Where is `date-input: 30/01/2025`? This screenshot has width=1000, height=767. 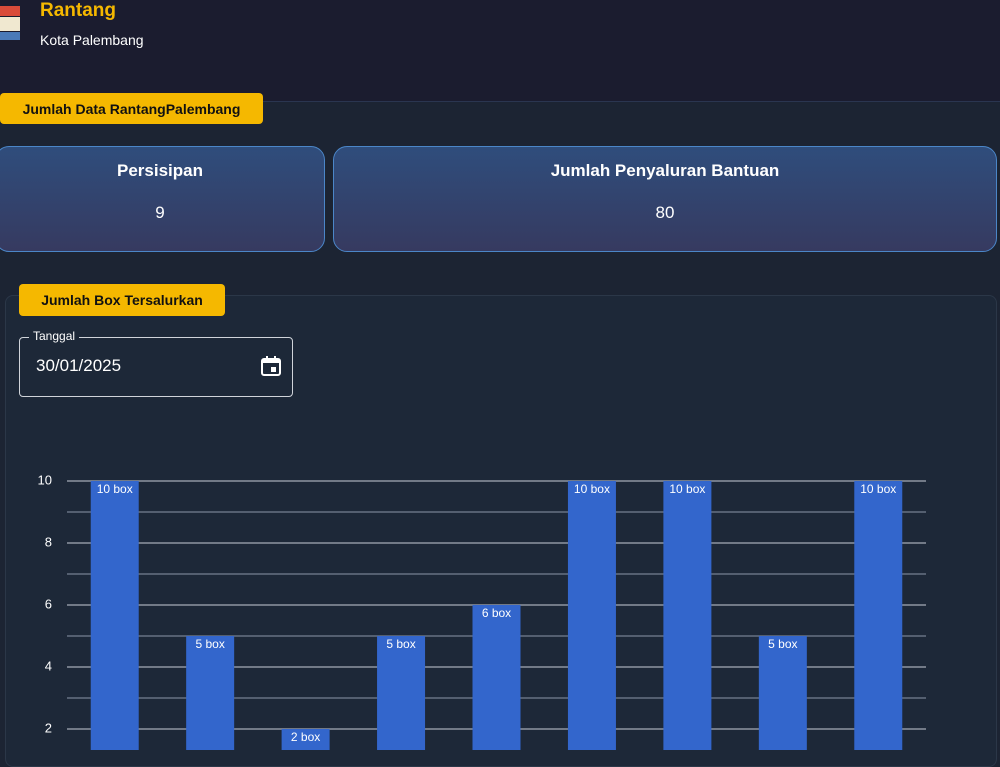
date-input: 30/01/2025 is located at coordinates (156, 367).